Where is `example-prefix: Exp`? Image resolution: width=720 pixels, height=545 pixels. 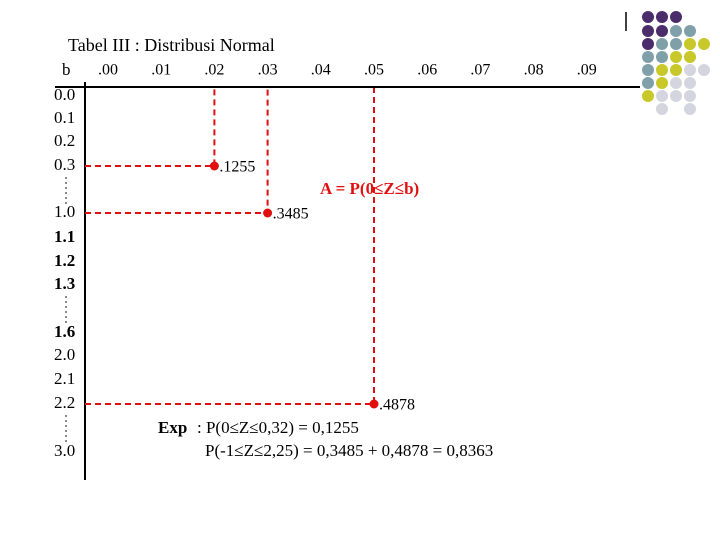
example-prefix: Exp is located at coordinates (172, 427).